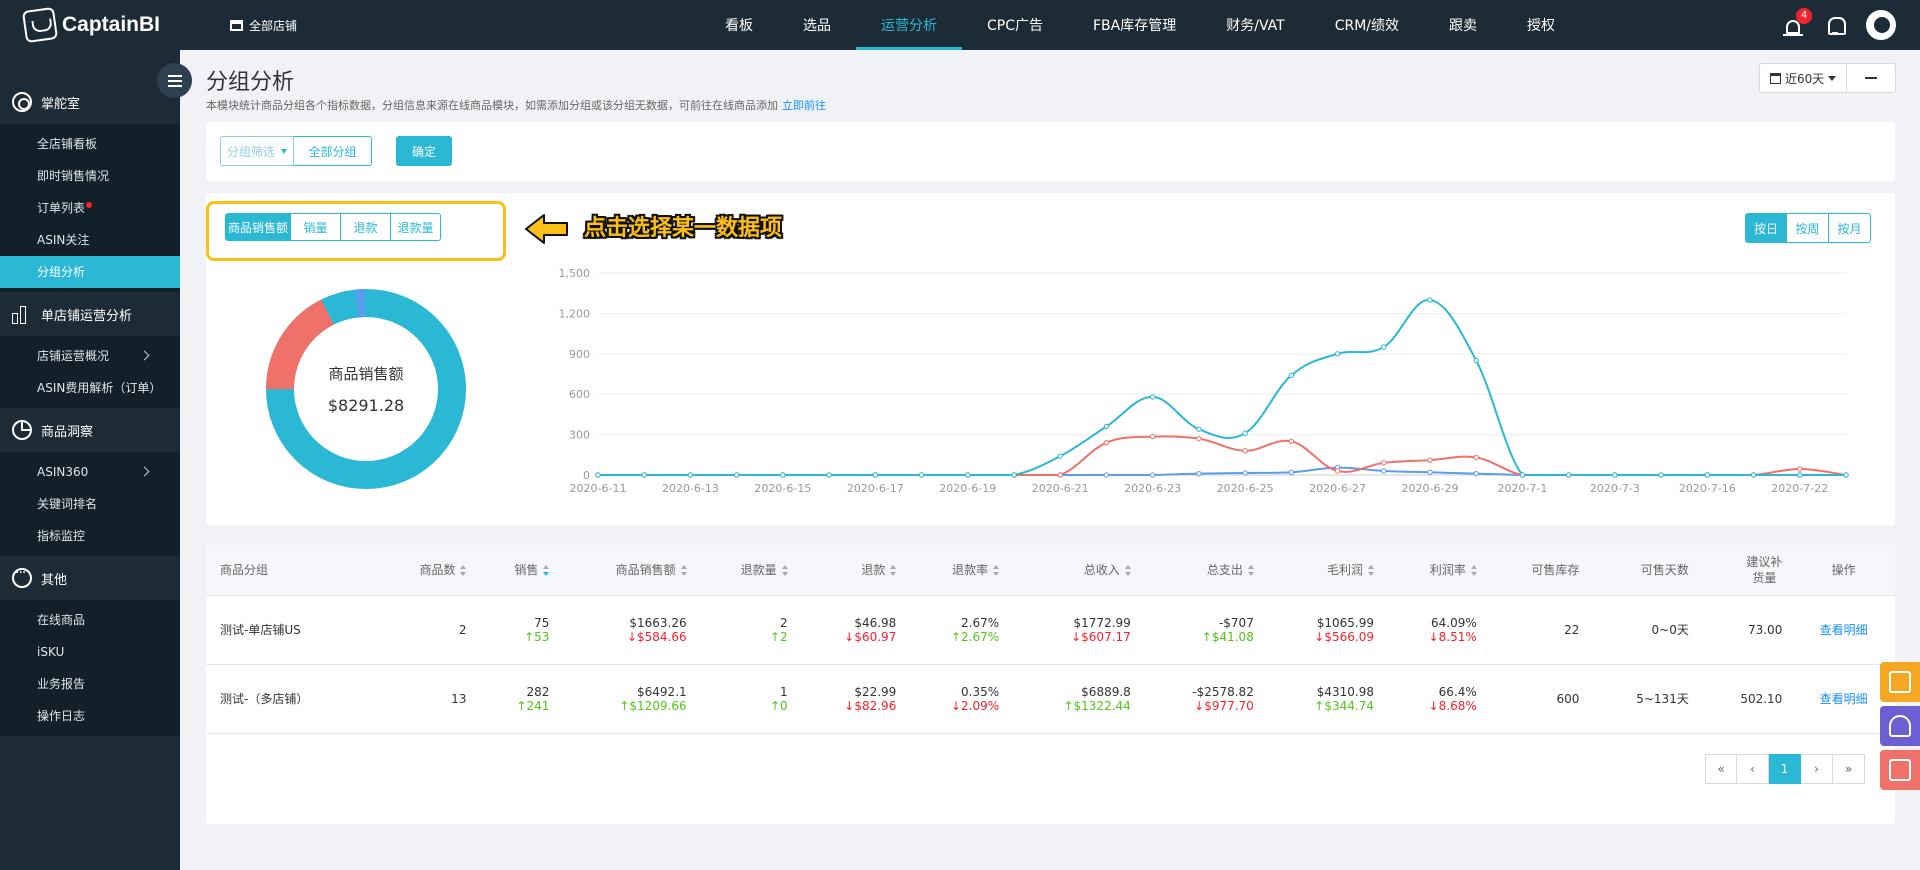 This screenshot has width=1920, height=870. Describe the element at coordinates (1785, 769) in the screenshot. I see `pager-button-2: 1` at that location.